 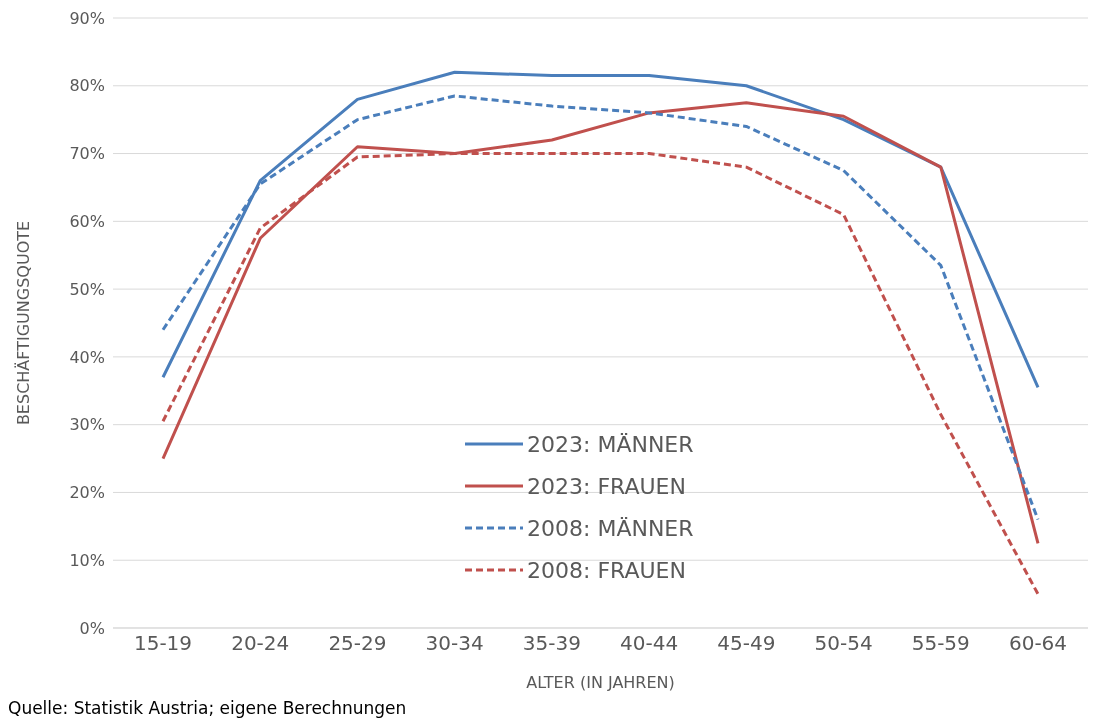 What do you see at coordinates (87, 357) in the screenshot?
I see `y-tick-label: 40%` at bounding box center [87, 357].